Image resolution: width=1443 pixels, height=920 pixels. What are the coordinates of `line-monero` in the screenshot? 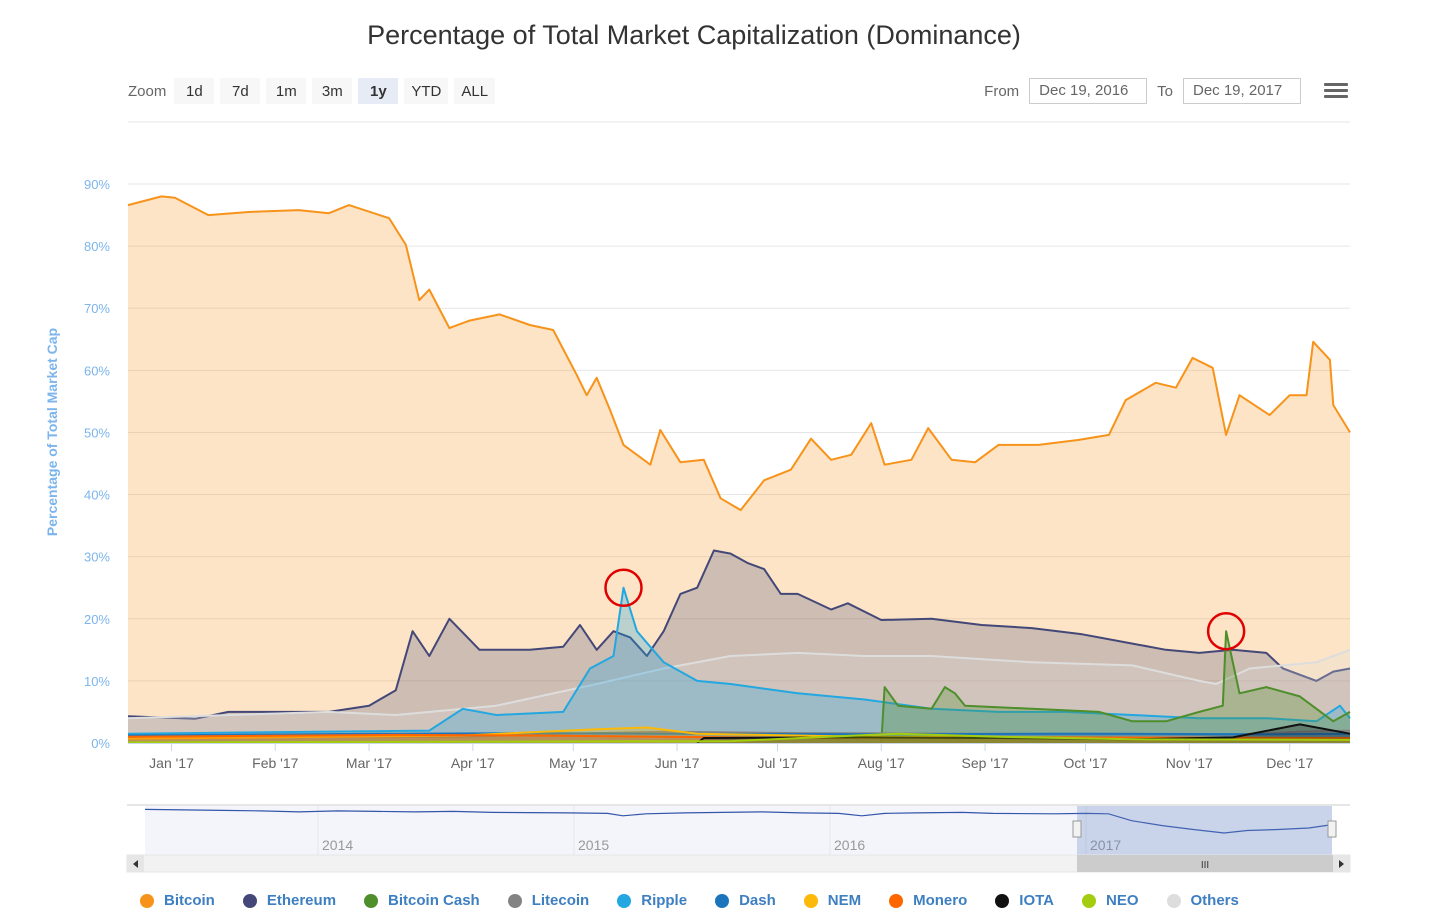 It's located at (739, 736).